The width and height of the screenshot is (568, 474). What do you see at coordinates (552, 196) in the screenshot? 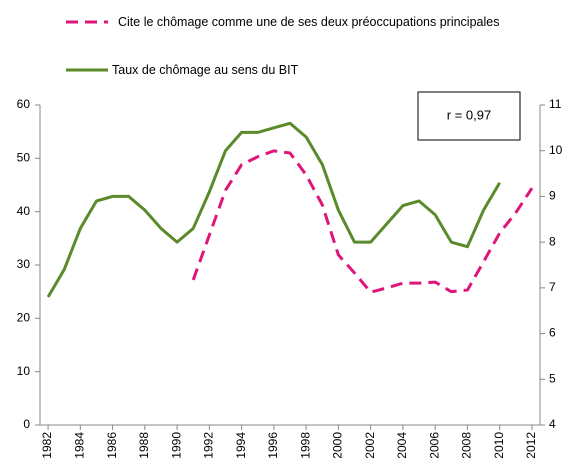
I see `y2-tick-label: 9` at bounding box center [552, 196].